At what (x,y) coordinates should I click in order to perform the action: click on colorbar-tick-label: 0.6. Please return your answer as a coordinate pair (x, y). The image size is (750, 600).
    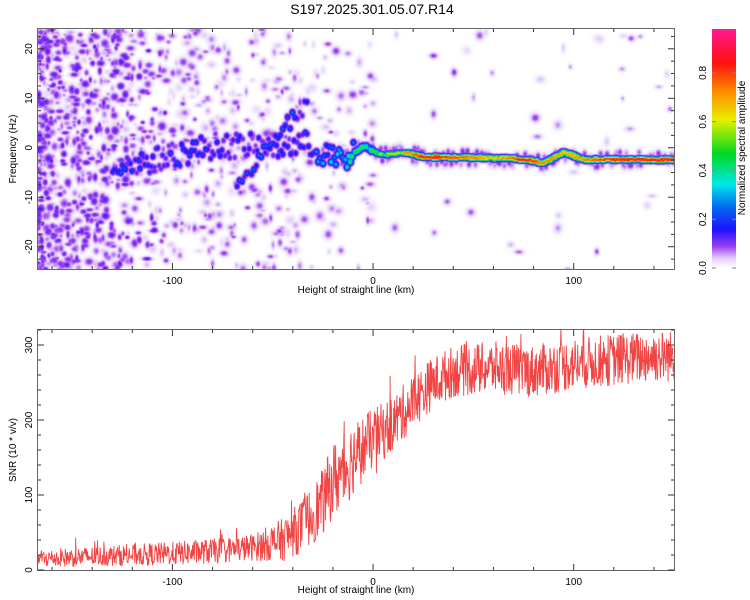
    Looking at the image, I should click on (703, 121).